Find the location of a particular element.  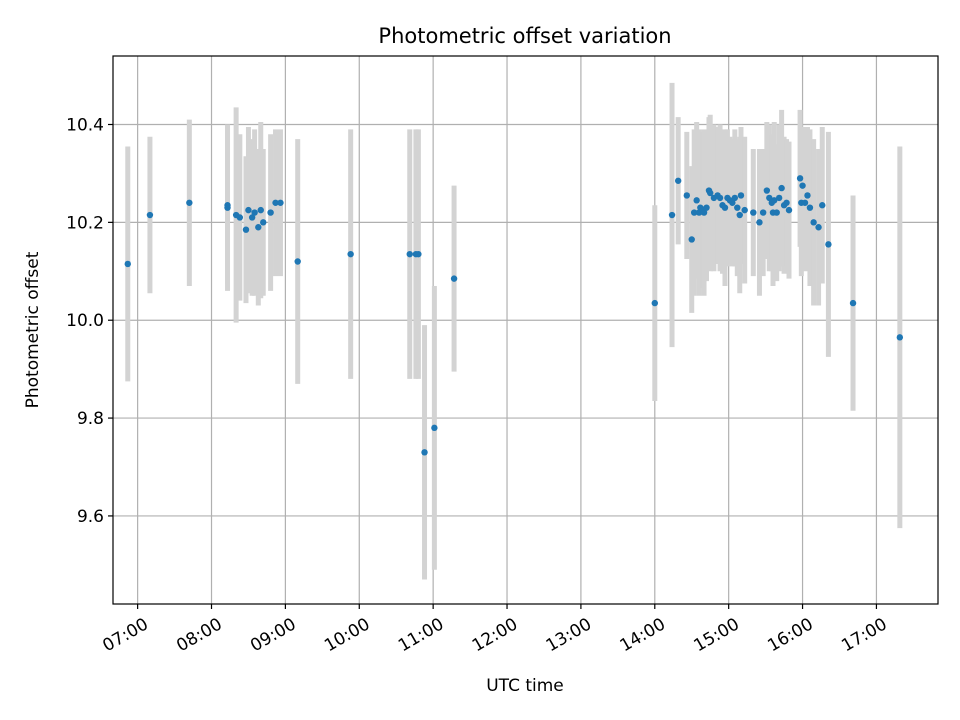

y-tick-label: 9.6 is located at coordinates (90, 517).